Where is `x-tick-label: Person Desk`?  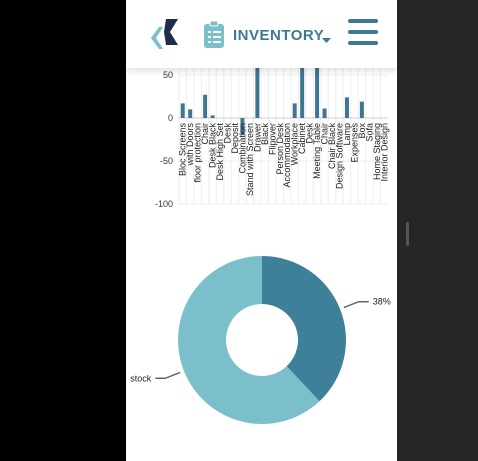
x-tick-label: Person Desk is located at coordinates (280, 149).